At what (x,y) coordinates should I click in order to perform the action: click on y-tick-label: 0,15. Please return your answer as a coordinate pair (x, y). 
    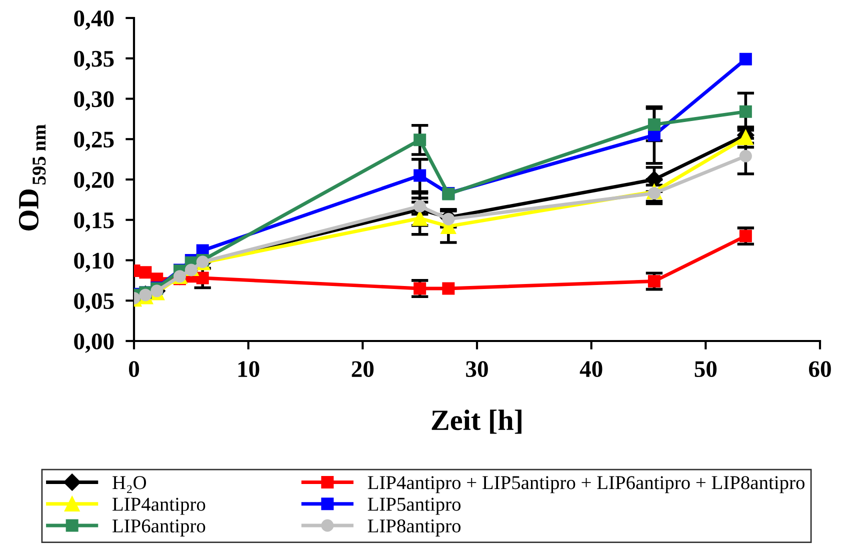
    Looking at the image, I should click on (94, 222).